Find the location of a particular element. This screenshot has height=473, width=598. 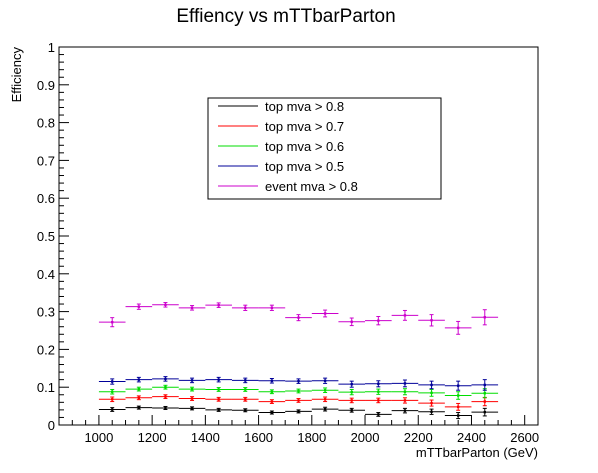

legend-label: top mva > 0.6 is located at coordinates (304, 146).